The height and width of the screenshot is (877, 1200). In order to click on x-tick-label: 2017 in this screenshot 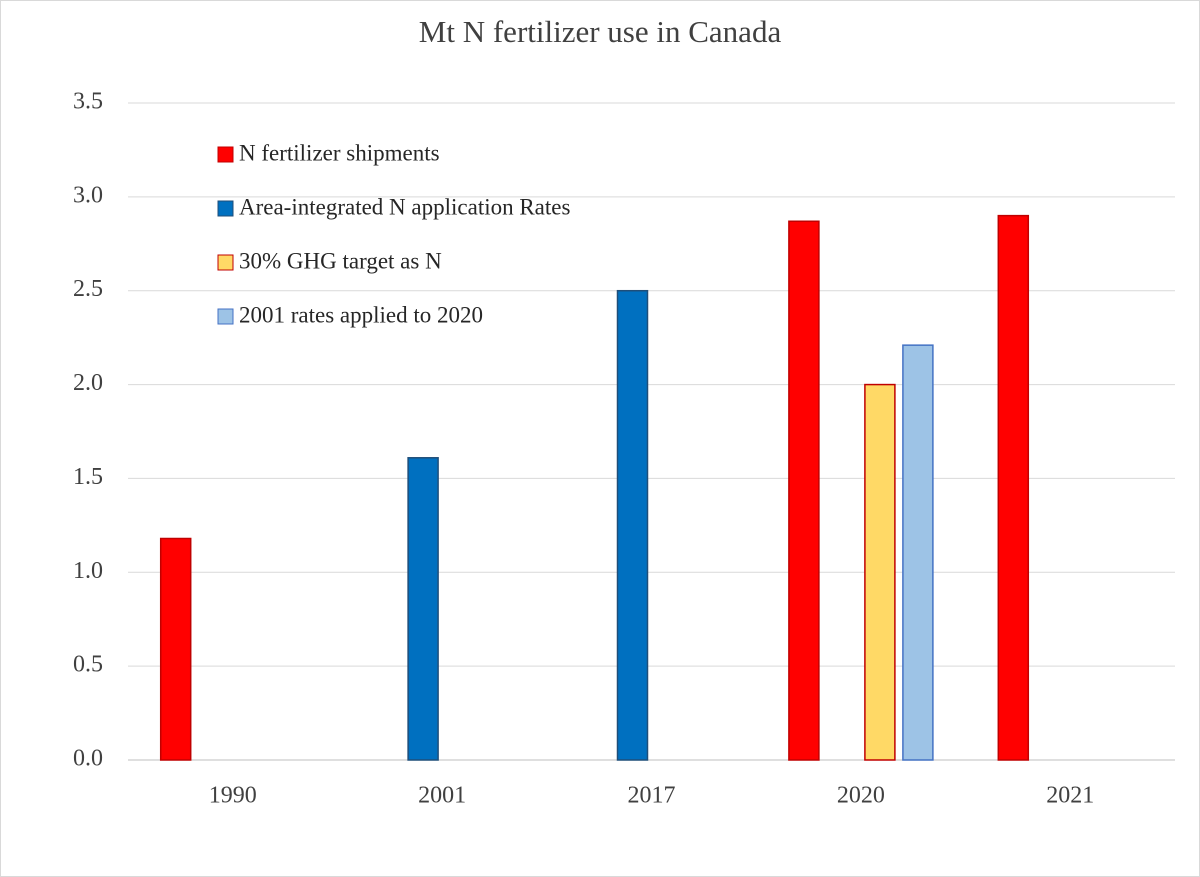, I will do `click(652, 796)`.